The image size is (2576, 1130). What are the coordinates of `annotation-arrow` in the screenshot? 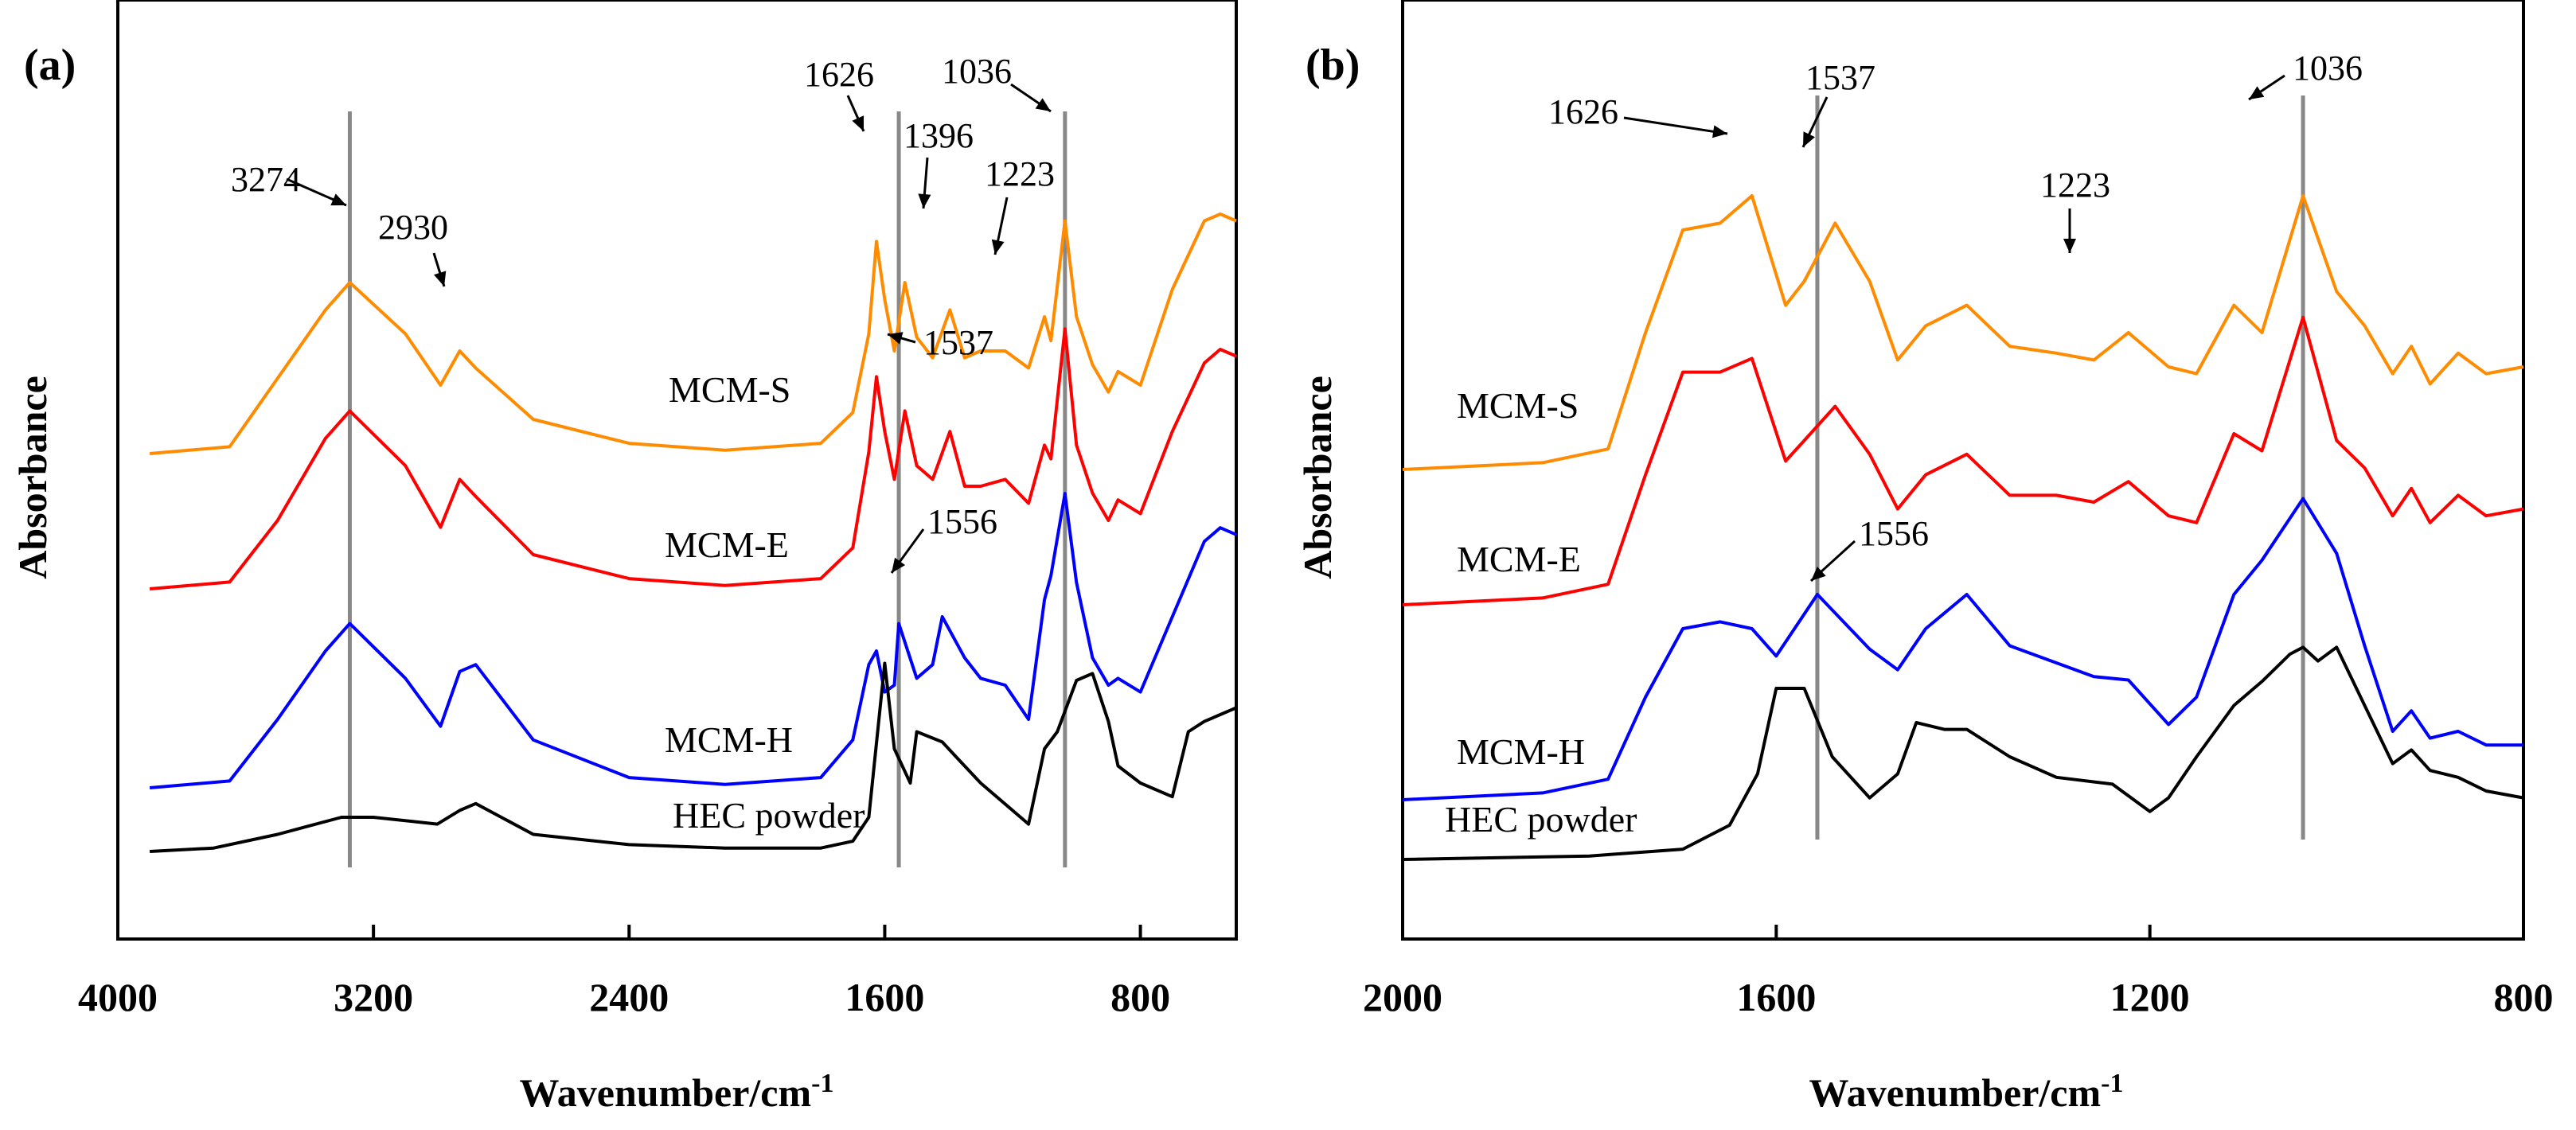 It's located at (1675, 125).